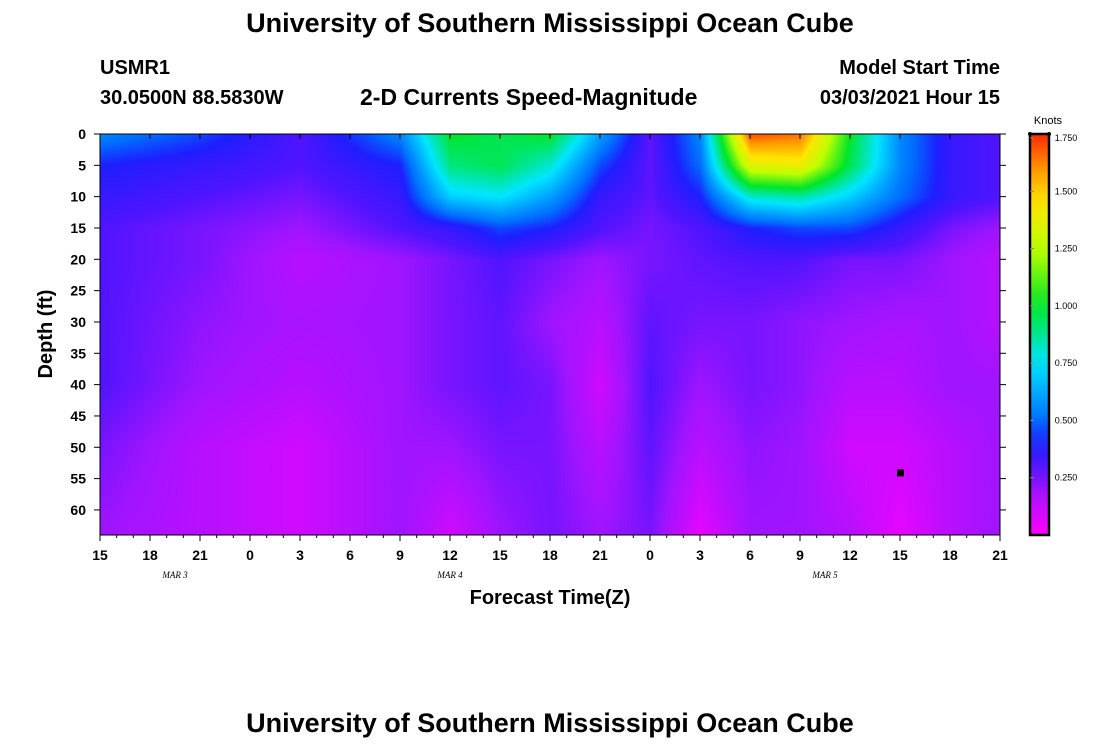 The height and width of the screenshot is (750, 1100). What do you see at coordinates (78, 447) in the screenshot?
I see `y-tick-label: 50` at bounding box center [78, 447].